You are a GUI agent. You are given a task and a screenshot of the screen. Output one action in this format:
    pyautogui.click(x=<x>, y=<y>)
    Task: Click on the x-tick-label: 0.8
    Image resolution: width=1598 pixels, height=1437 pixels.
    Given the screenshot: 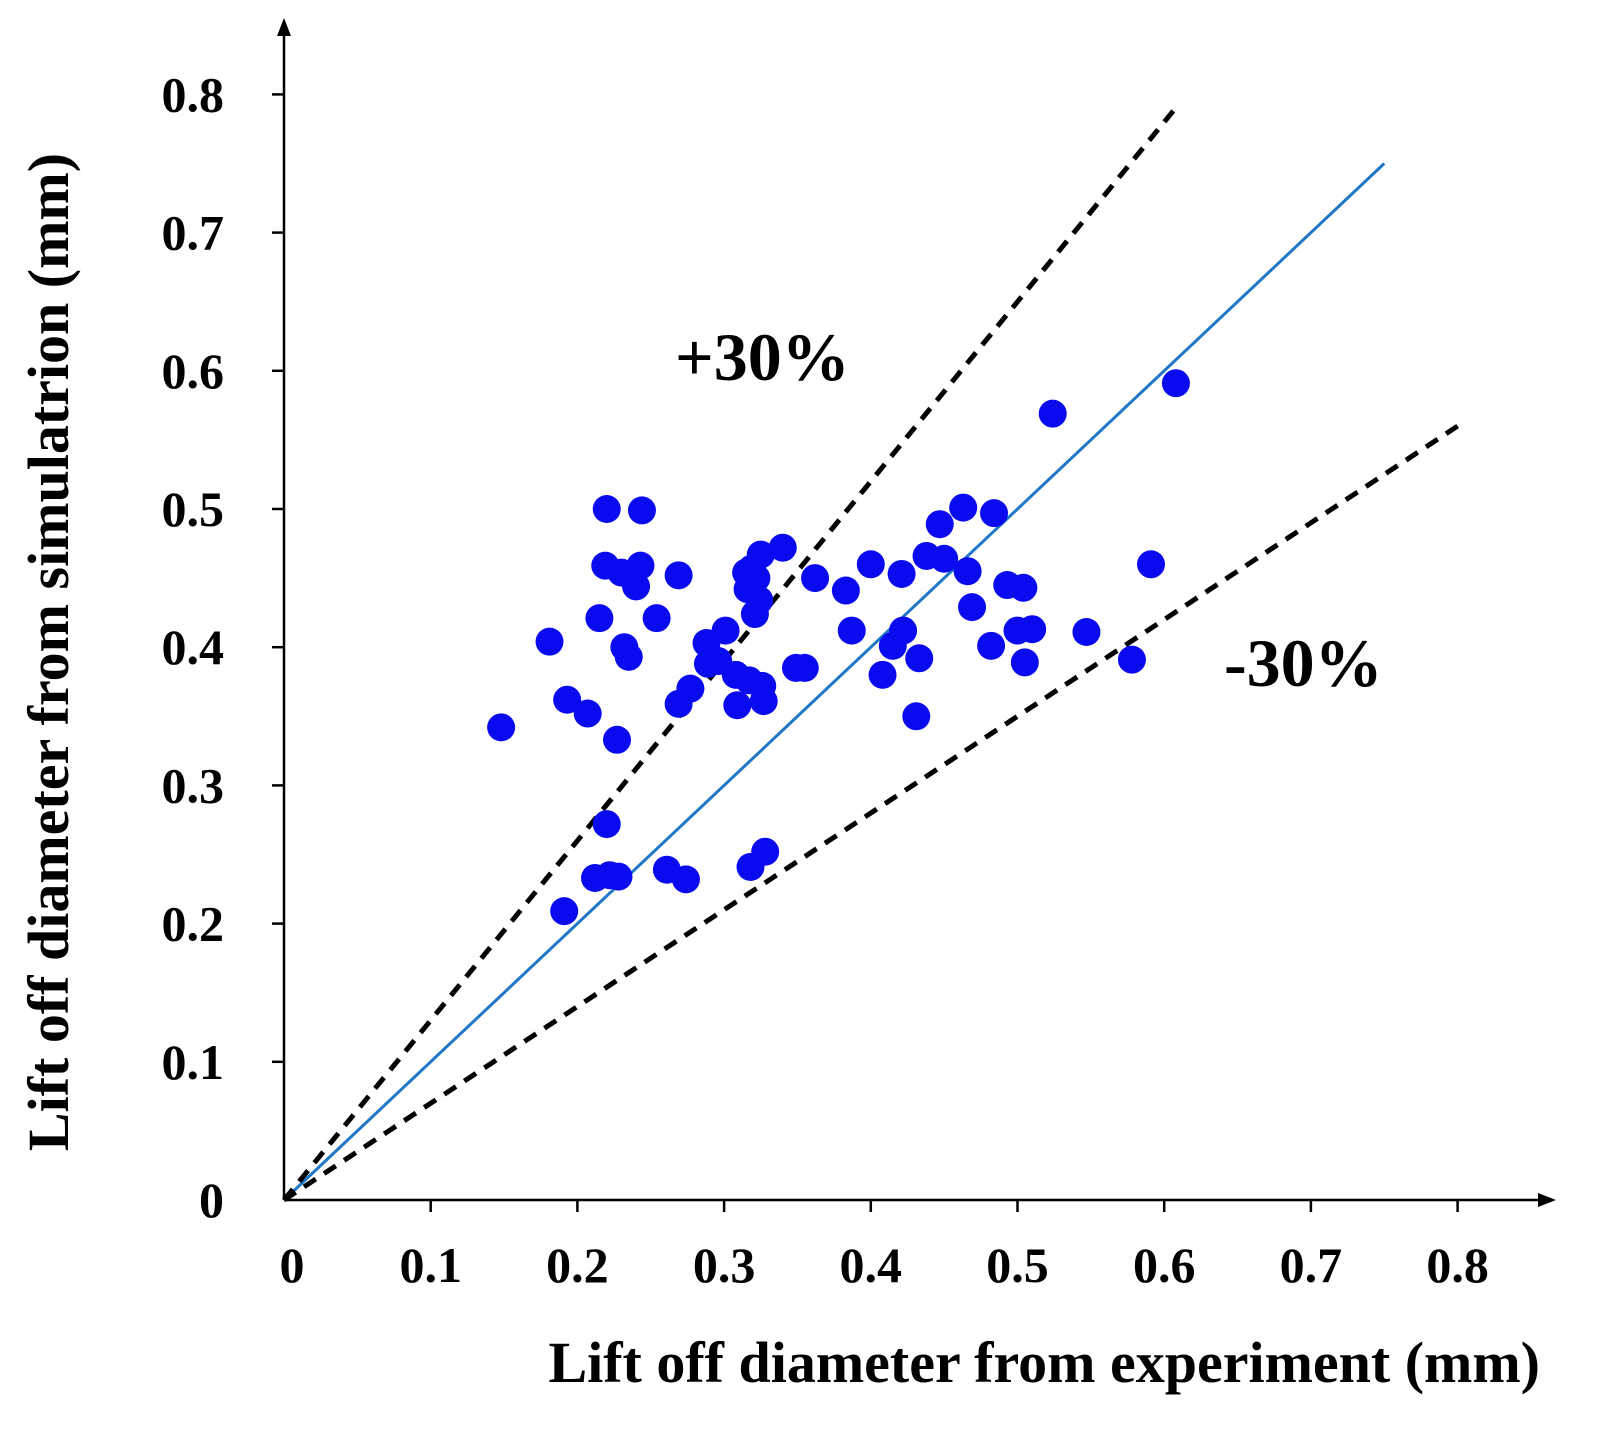 What is the action you would take?
    pyautogui.click(x=1457, y=1265)
    